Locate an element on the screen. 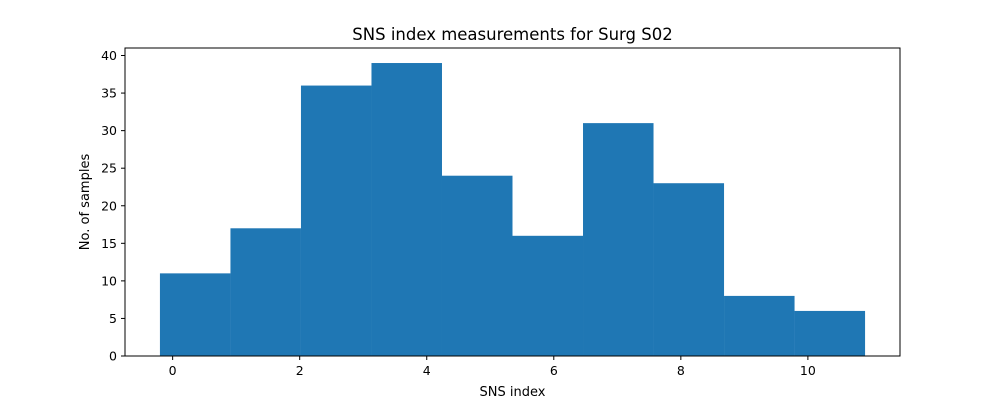  y-tick-label: 20 is located at coordinates (109, 205).